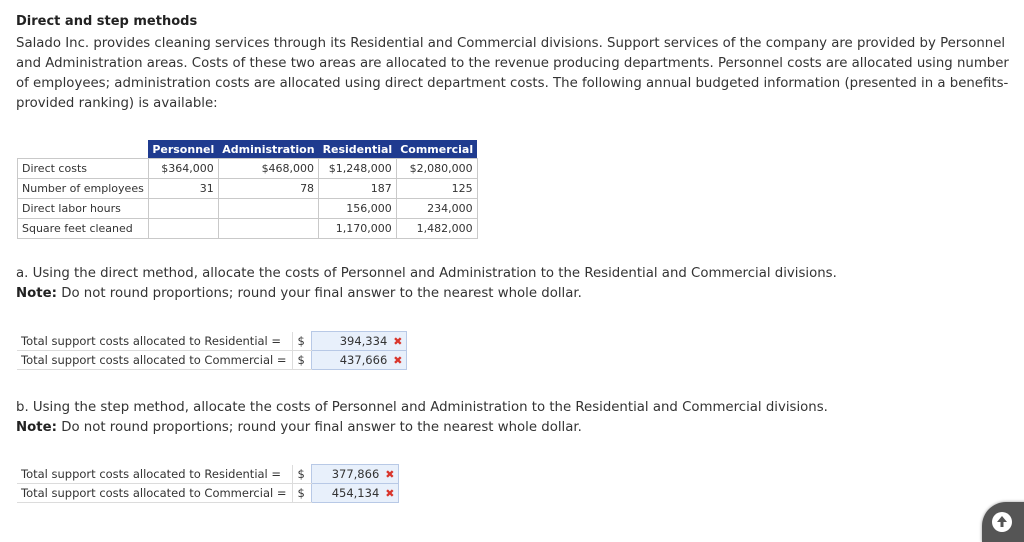 The height and width of the screenshot is (542, 1024). What do you see at coordinates (83, 168) in the screenshot?
I see `row-label: Direct costs` at bounding box center [83, 168].